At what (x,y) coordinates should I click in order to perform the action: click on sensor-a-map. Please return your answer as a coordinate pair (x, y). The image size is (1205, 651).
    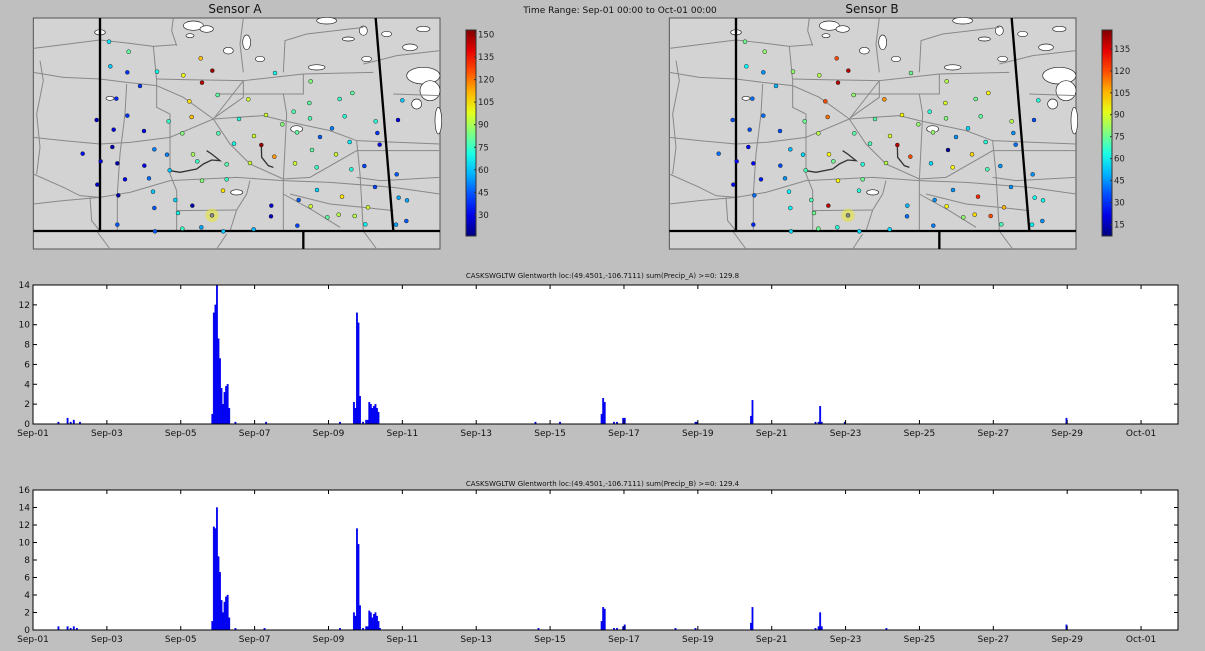
    Looking at the image, I should click on (240, 134).